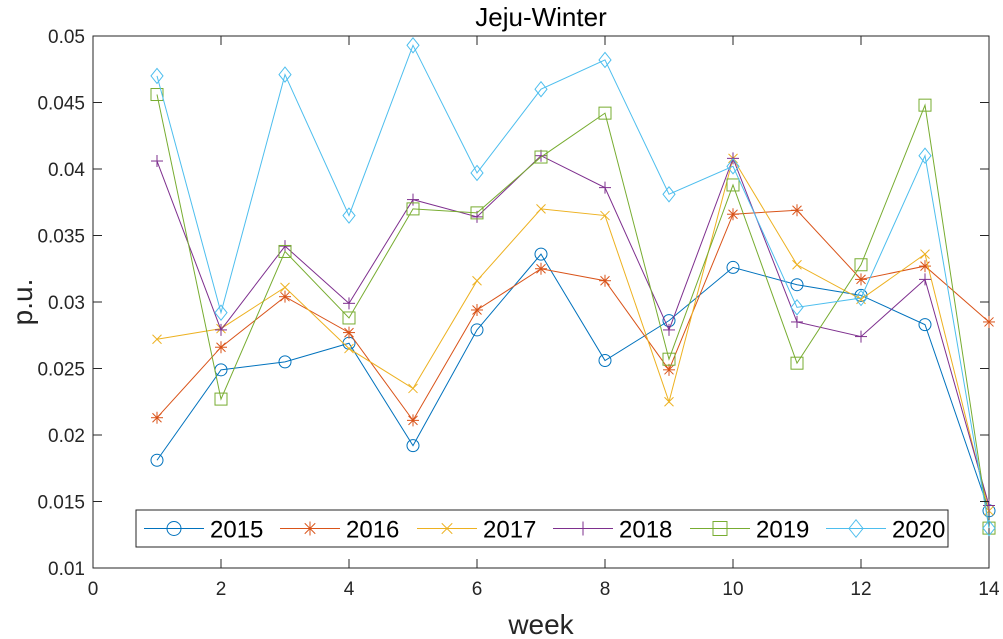 This screenshot has width=1003, height=639. I want to click on y-tick-label: 0.01, so click(66, 569).